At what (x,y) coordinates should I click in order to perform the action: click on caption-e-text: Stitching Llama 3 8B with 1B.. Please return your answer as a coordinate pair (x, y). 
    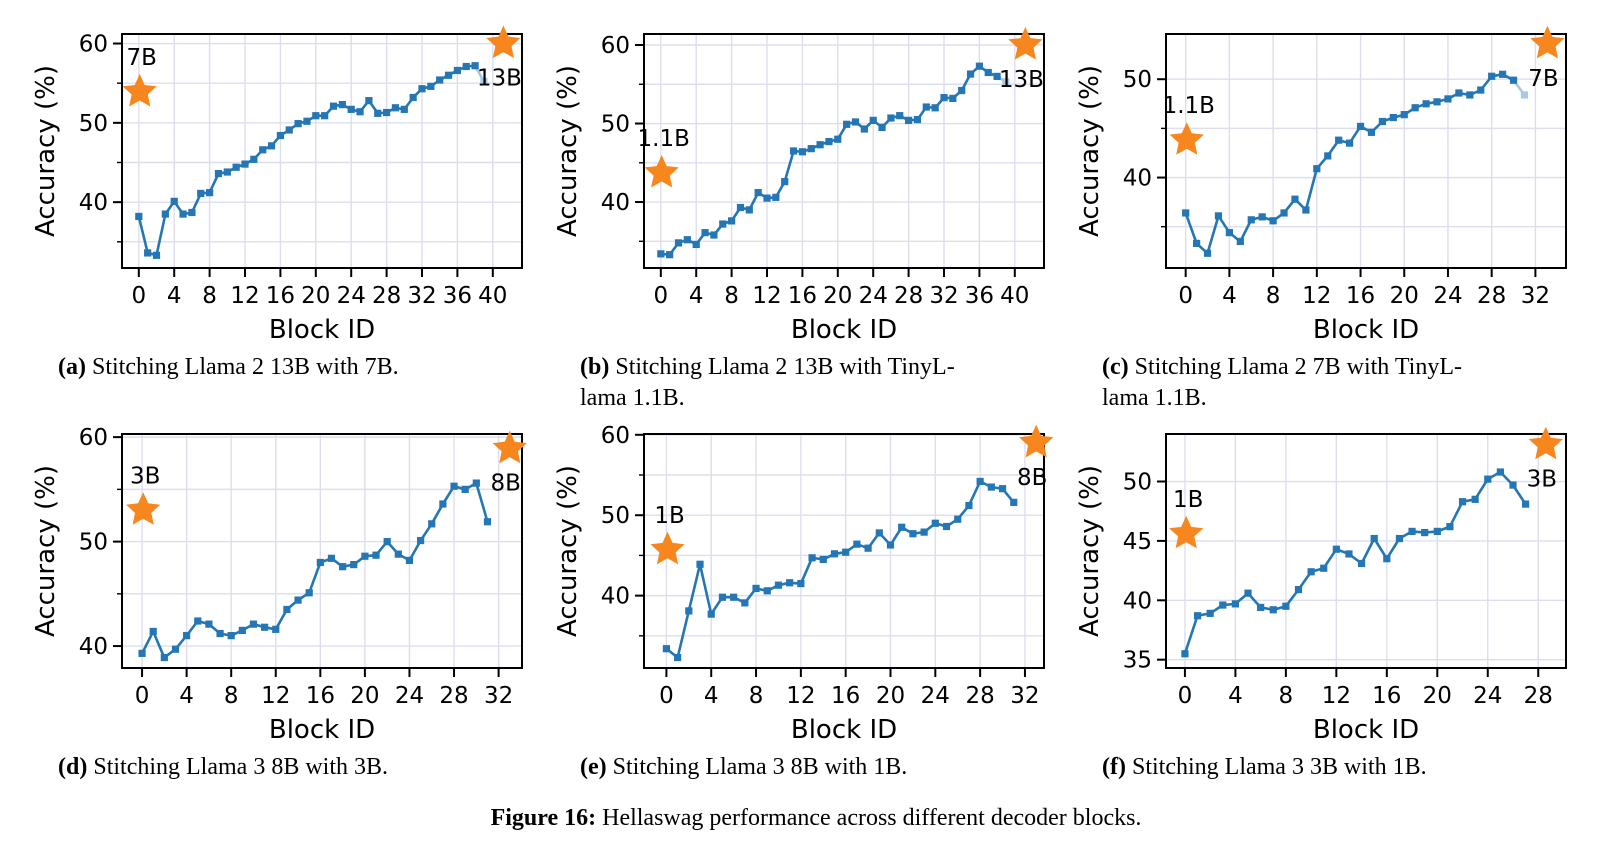
    Looking at the image, I should click on (760, 767).